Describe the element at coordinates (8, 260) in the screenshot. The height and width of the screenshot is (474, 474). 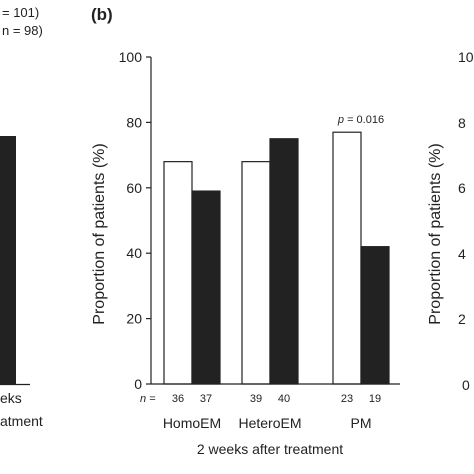
I see `left-panel-bar` at that location.